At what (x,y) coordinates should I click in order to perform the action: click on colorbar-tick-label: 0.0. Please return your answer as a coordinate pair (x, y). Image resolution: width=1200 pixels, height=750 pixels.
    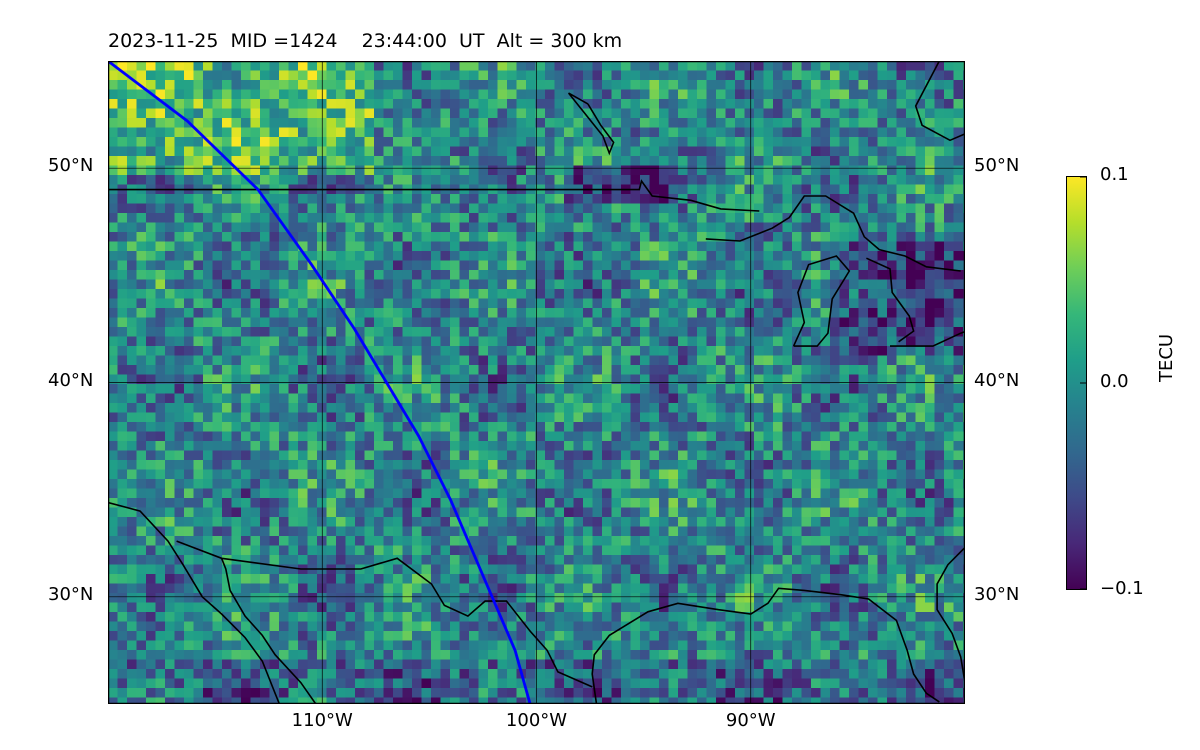
    Looking at the image, I should click on (1114, 381).